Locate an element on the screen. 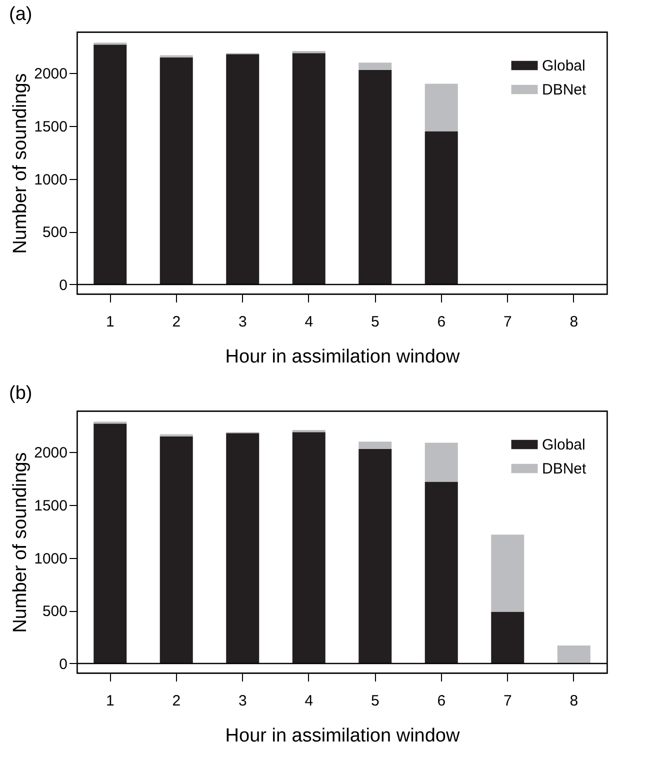  chart-title: (a) is located at coordinates (20, 14).